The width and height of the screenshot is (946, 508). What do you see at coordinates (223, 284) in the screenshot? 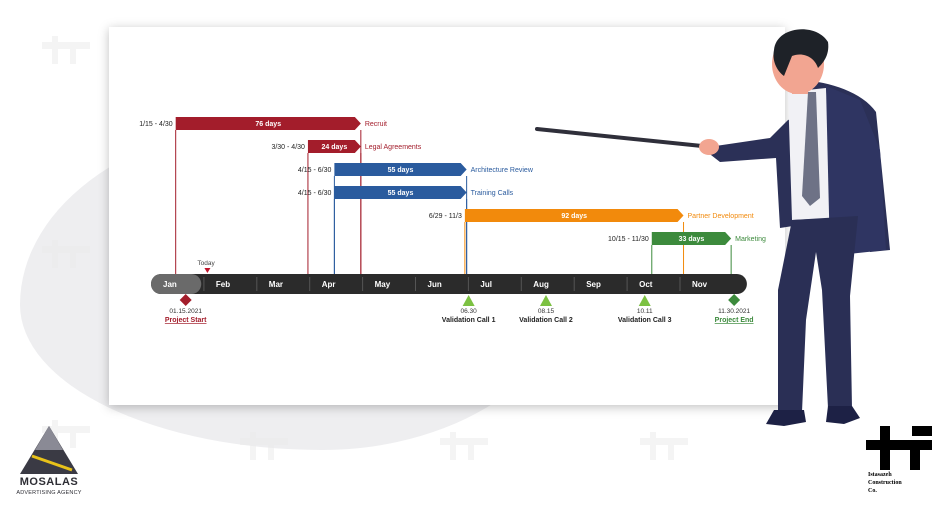
I see `month-label-feb: Feb` at bounding box center [223, 284].